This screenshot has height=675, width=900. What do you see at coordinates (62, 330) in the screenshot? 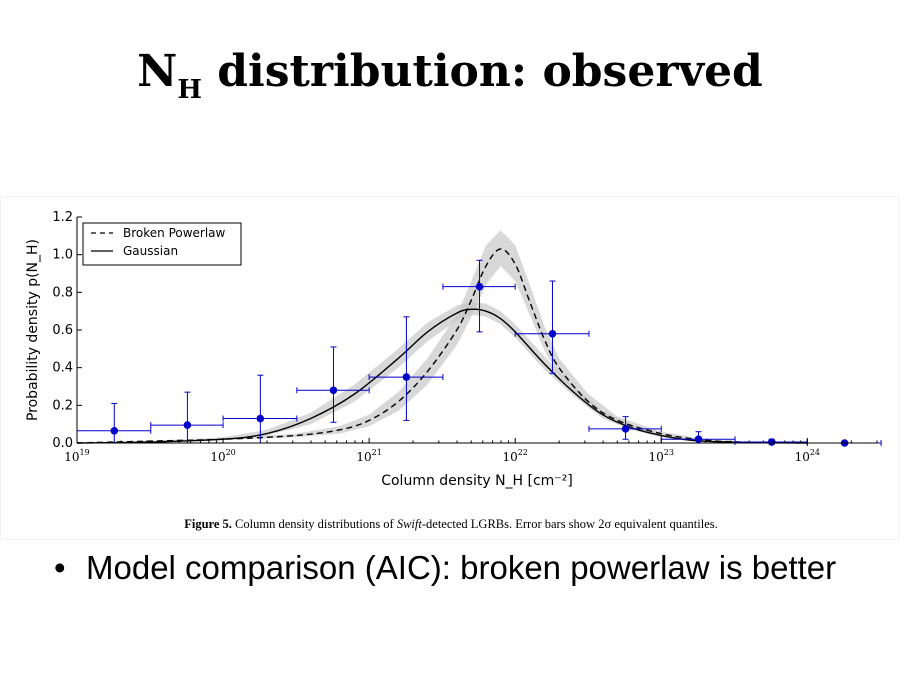
I see `y-tick-label: 0.6` at bounding box center [62, 330].